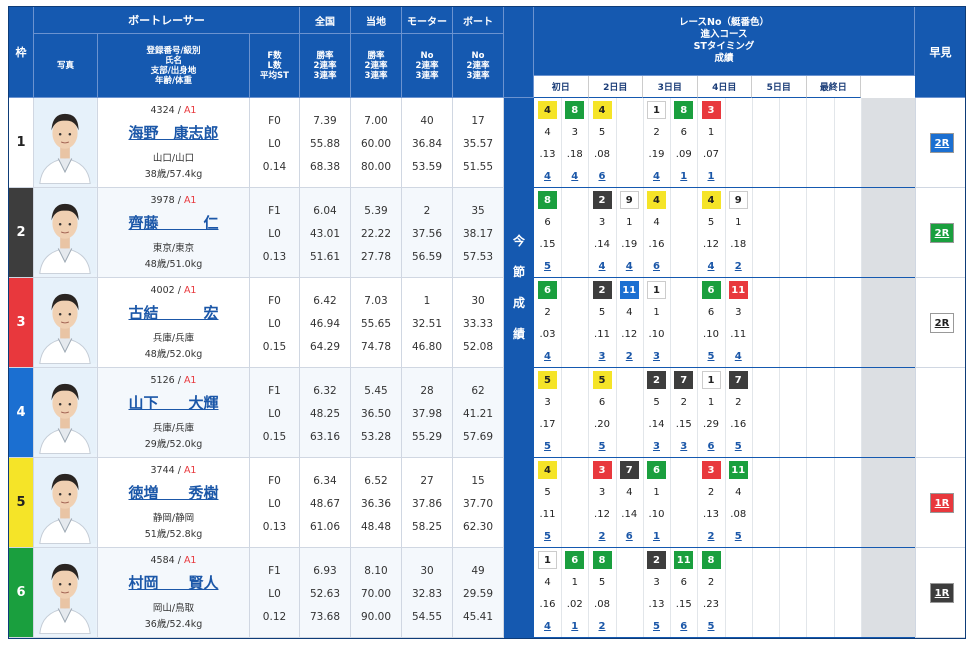  I want to click on stat-boat-value: 62, so click(478, 391).